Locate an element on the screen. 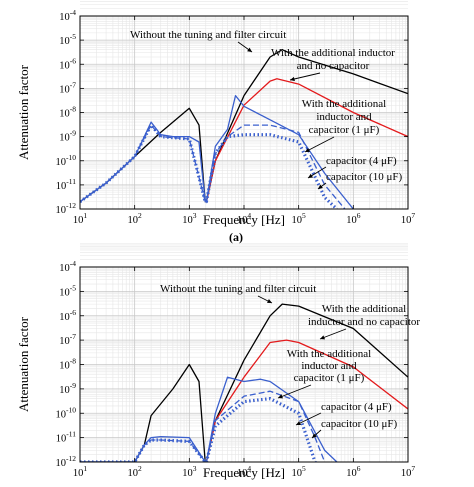 This screenshot has width=474, height=487. annotation-label: inductor and no capacitor is located at coordinates (364, 322).